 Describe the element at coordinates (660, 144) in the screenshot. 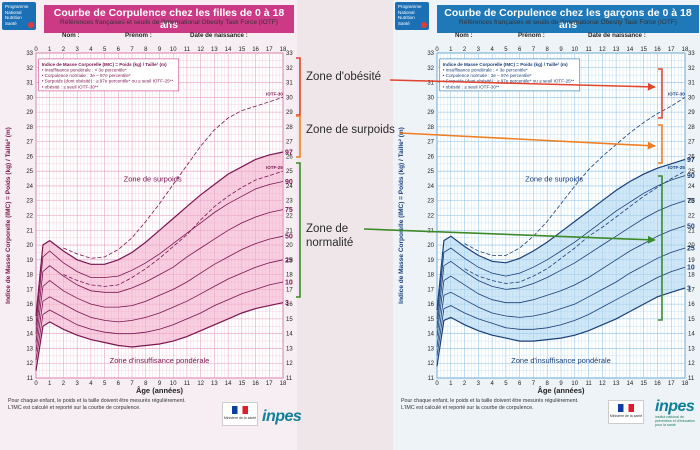

I see `boys-bracket-surpoids` at that location.